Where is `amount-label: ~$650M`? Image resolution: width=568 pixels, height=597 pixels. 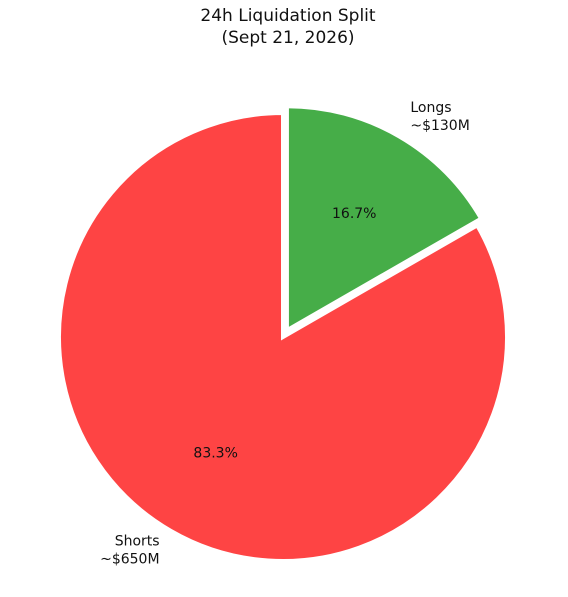 amount-label: ~$650M is located at coordinates (129, 559).